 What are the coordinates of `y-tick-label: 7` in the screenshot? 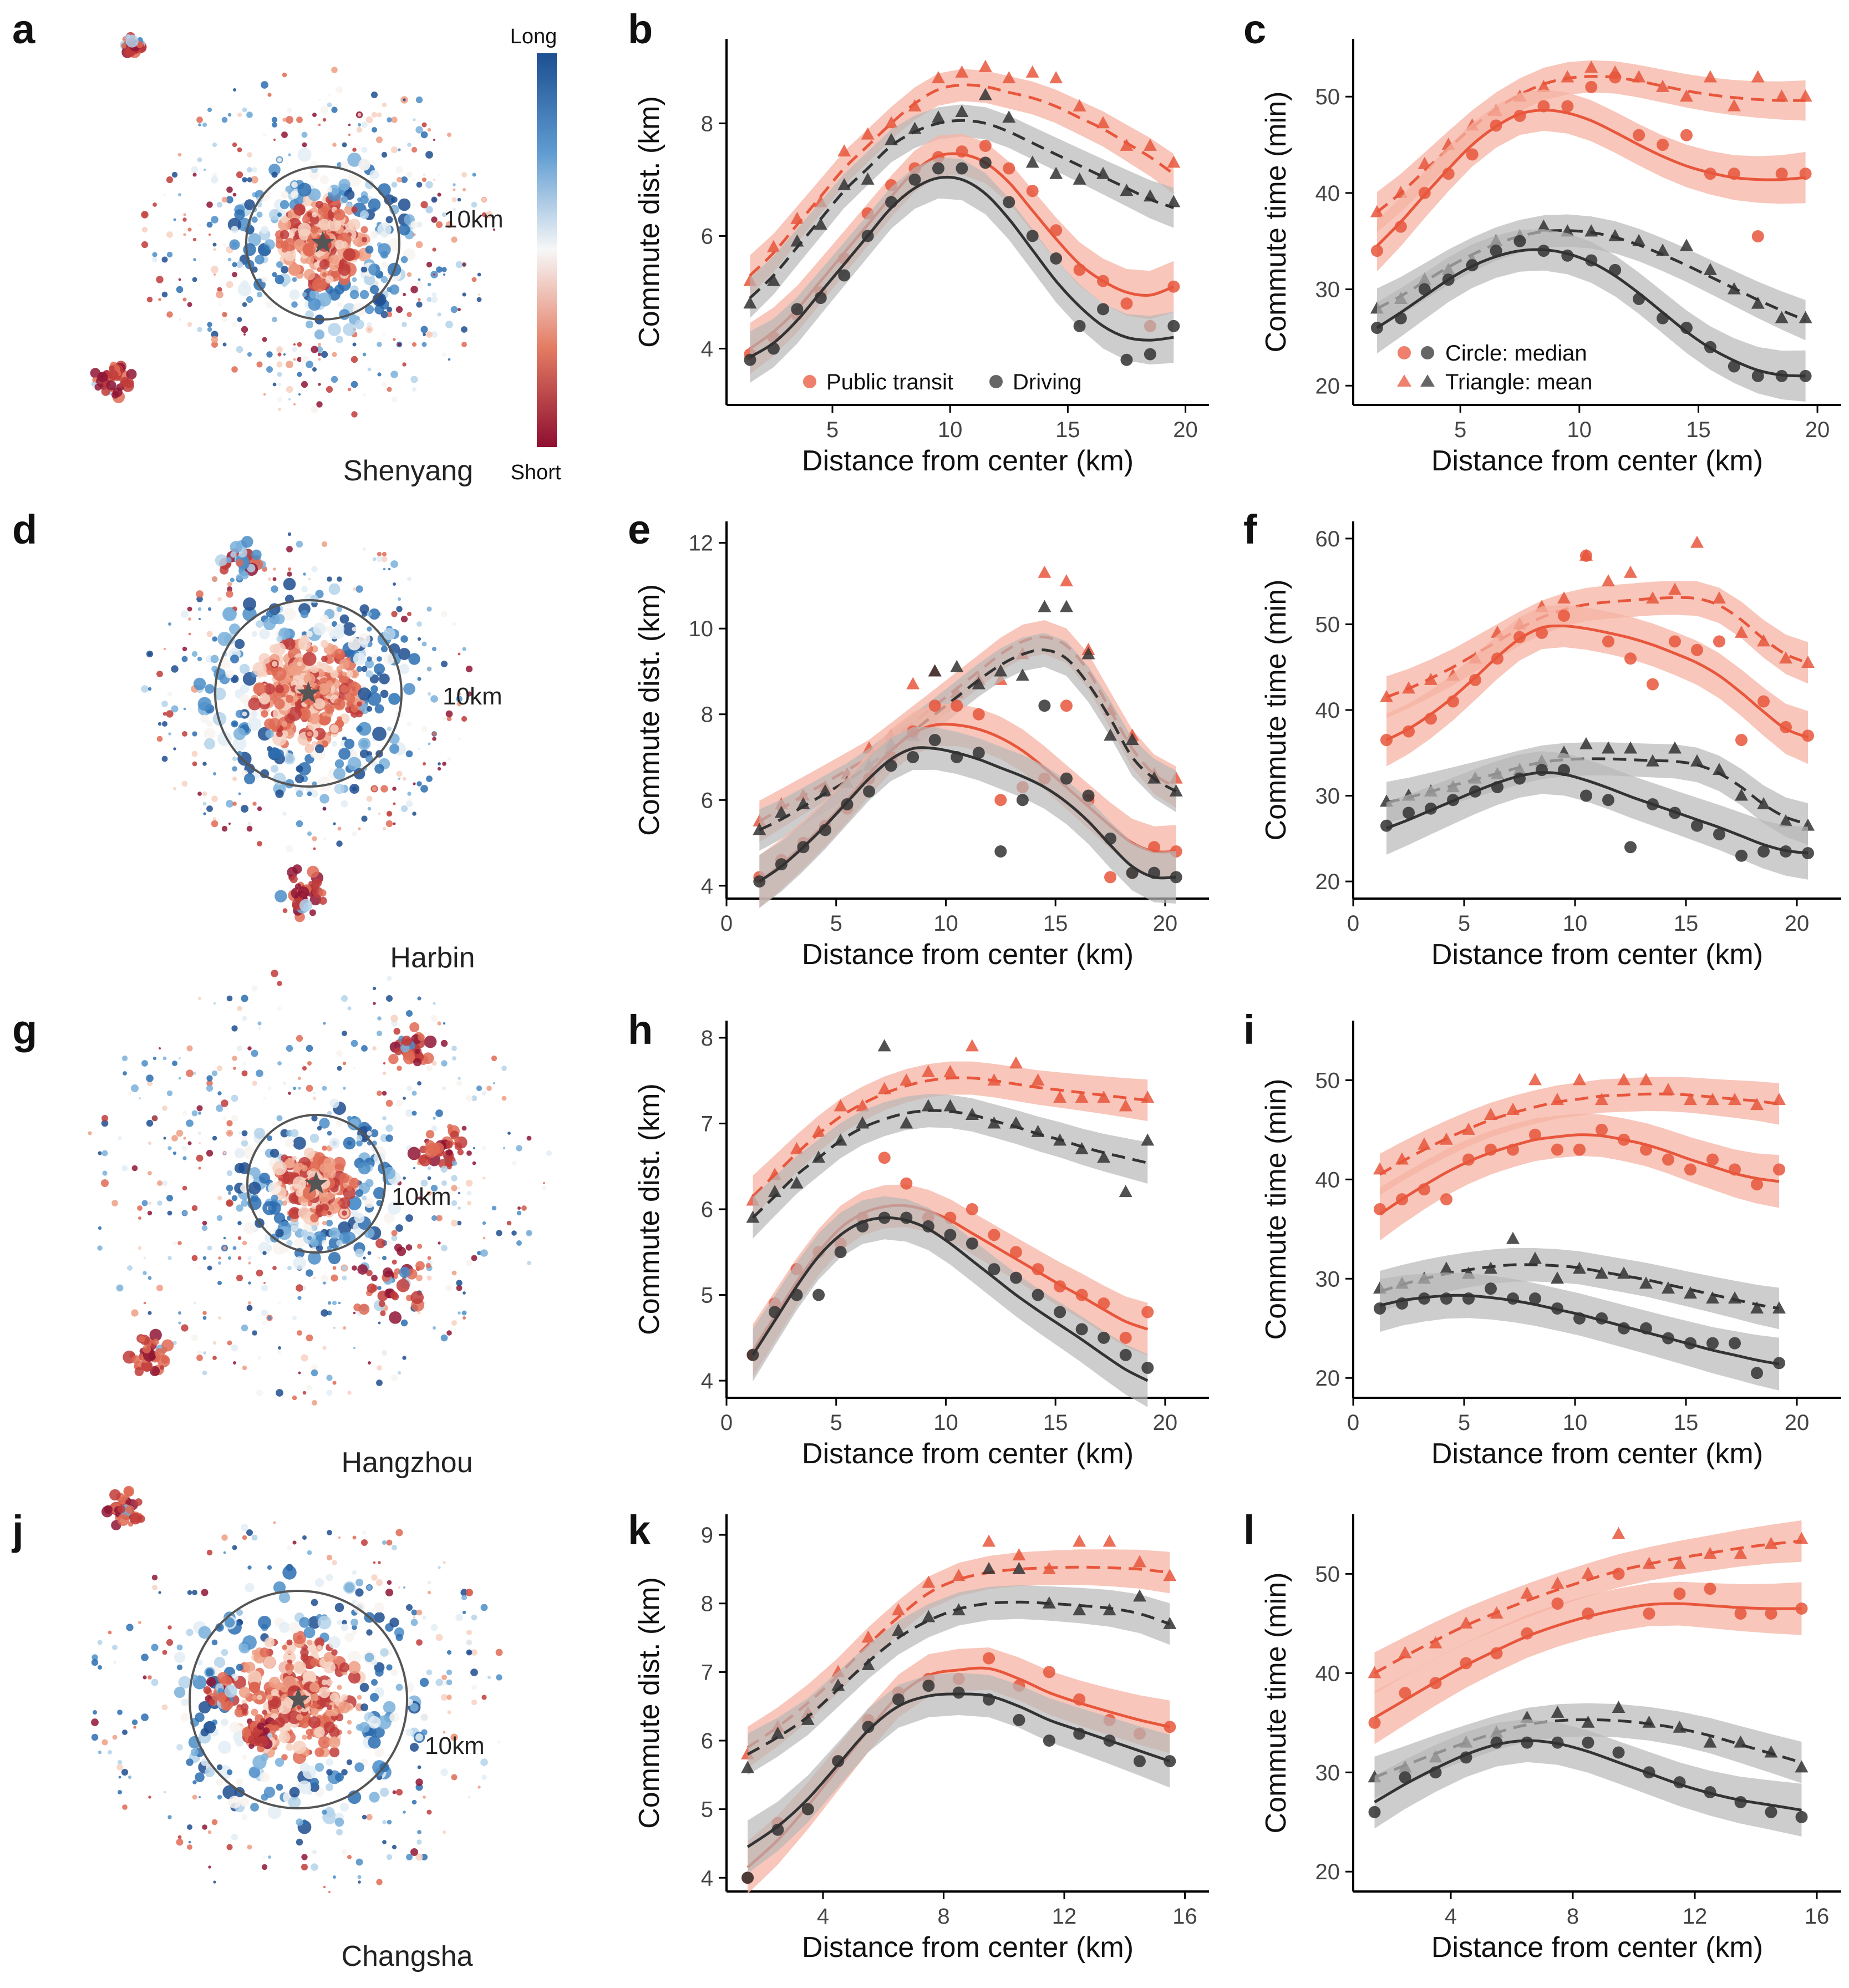 It's located at (707, 1673).